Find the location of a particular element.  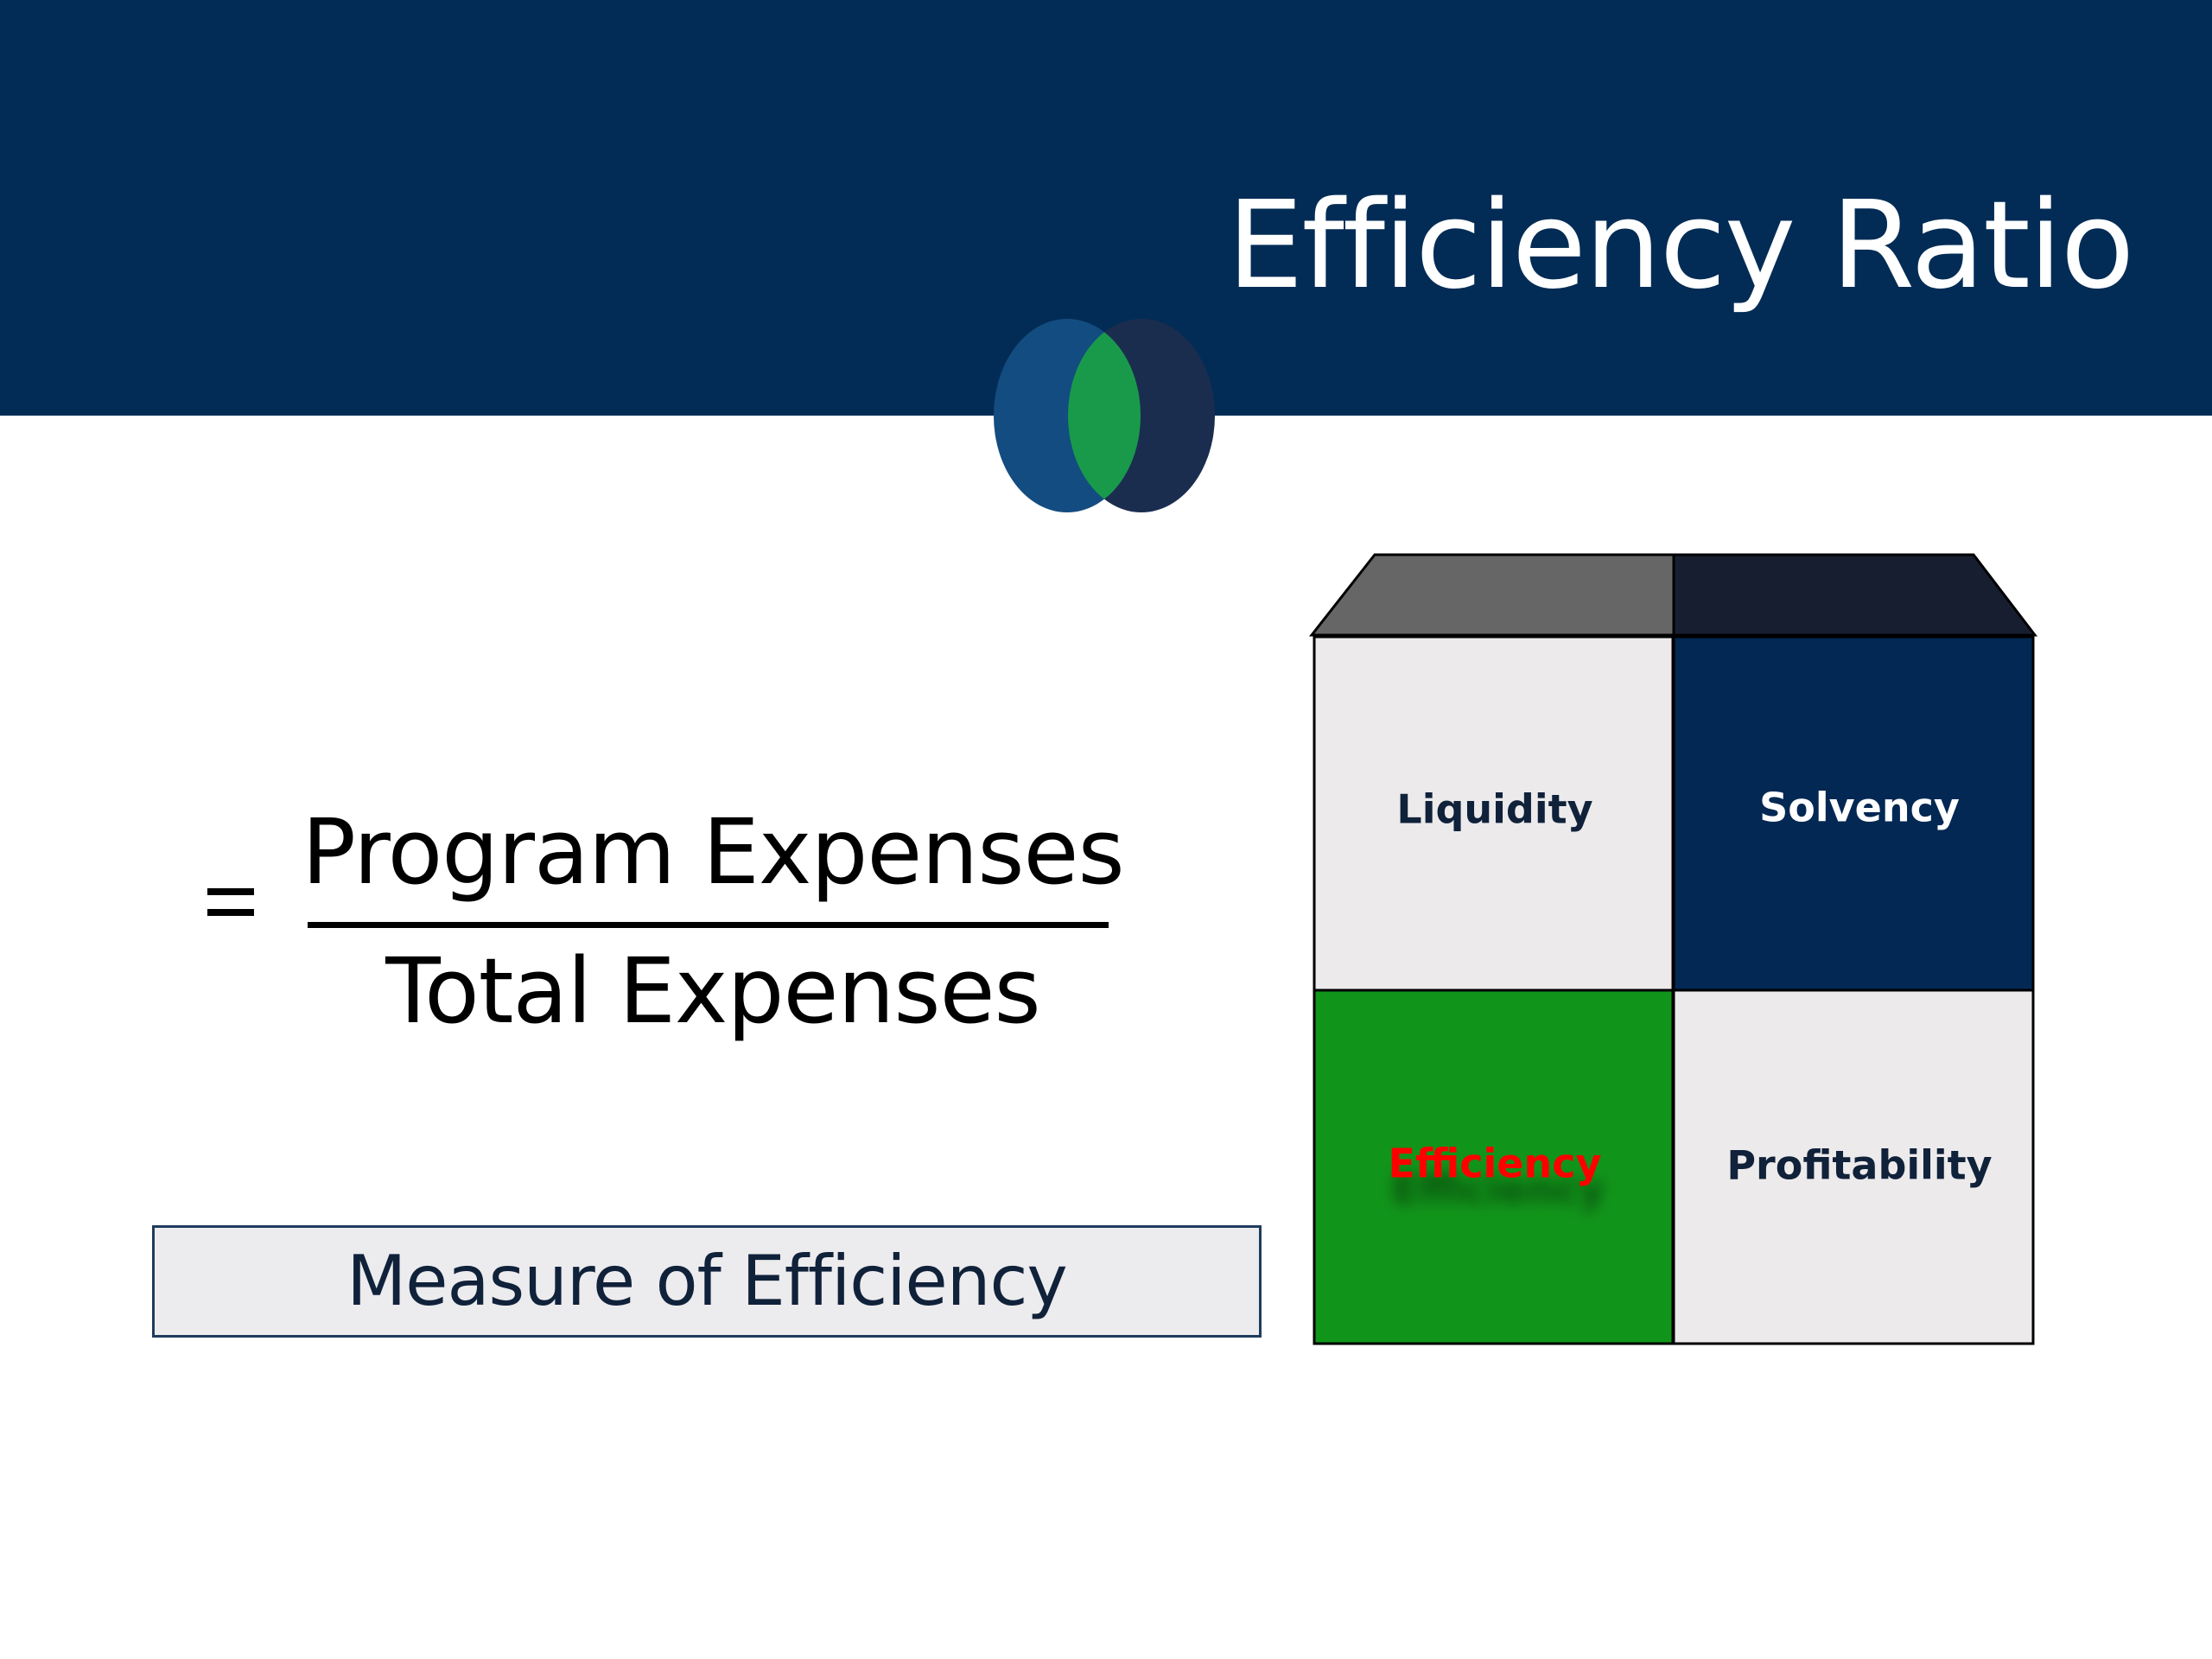

overlapping-circles-logo-icon is located at coordinates (1104, 415).